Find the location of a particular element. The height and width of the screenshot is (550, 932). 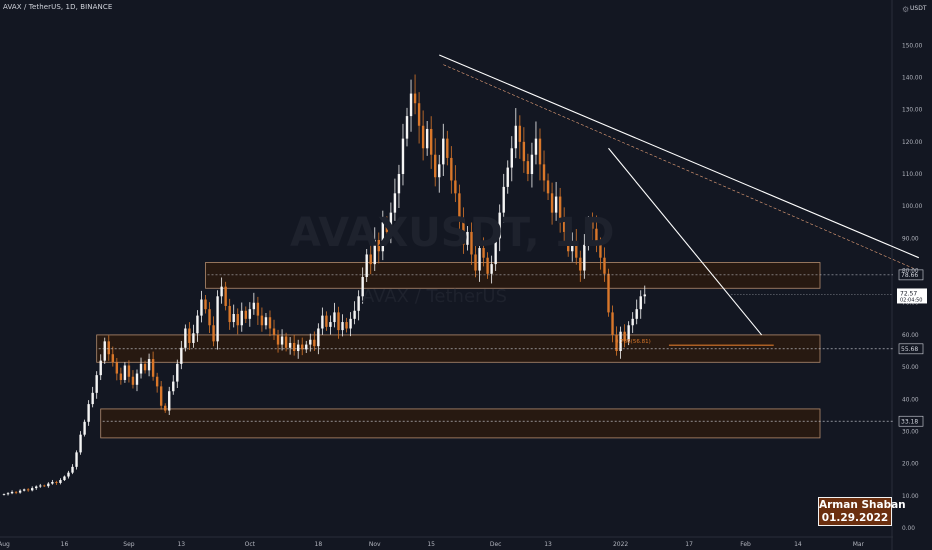

x-tick-8: Dec is located at coordinates (496, 544).